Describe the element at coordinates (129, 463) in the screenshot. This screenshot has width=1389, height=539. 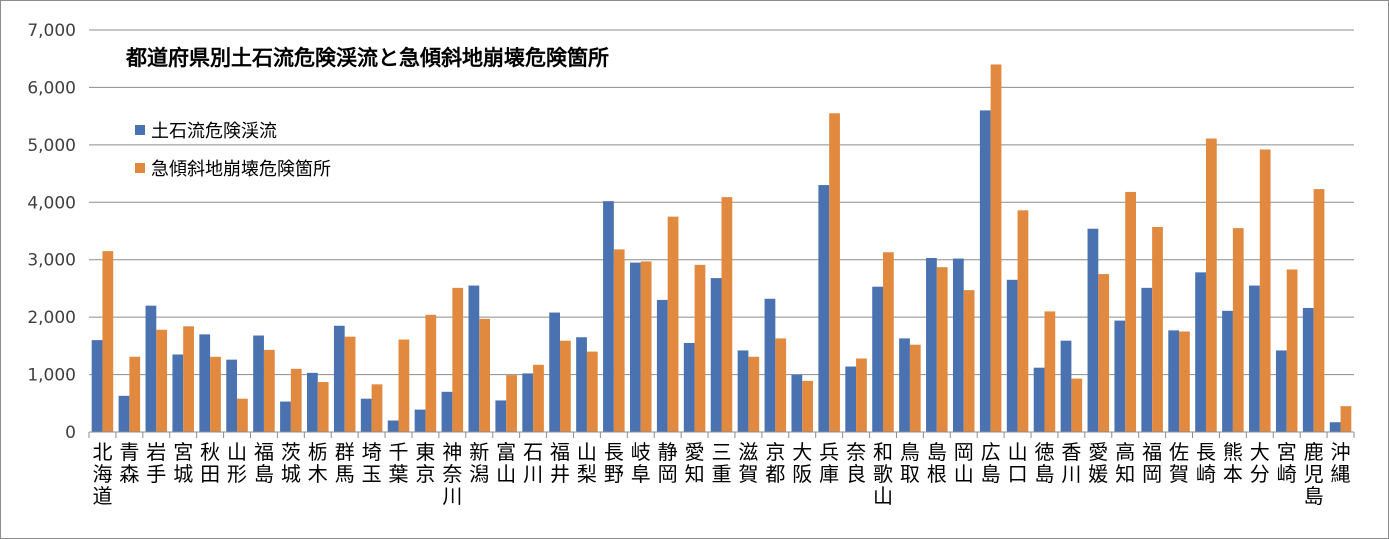
I see `x-category-label: 青森` at that location.